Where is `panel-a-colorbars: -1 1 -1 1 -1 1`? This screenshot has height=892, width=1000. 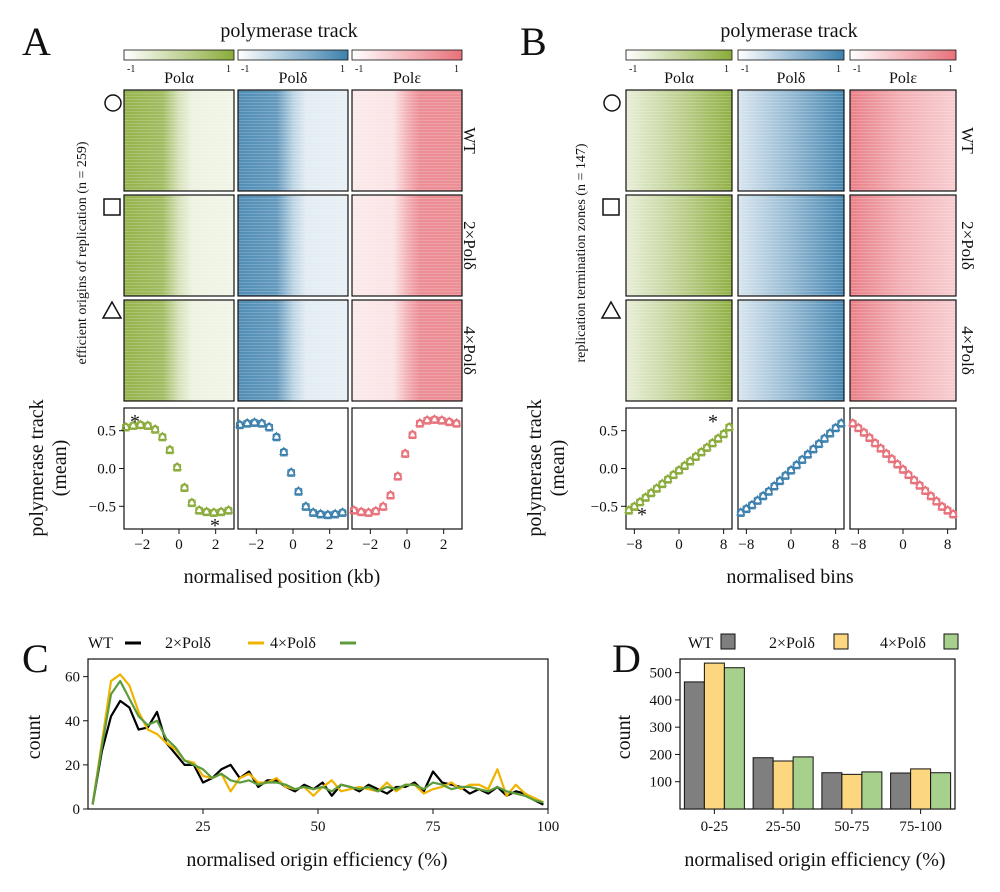 panel-a-colorbars: -1 1 -1 1 -1 1 is located at coordinates (293, 62).